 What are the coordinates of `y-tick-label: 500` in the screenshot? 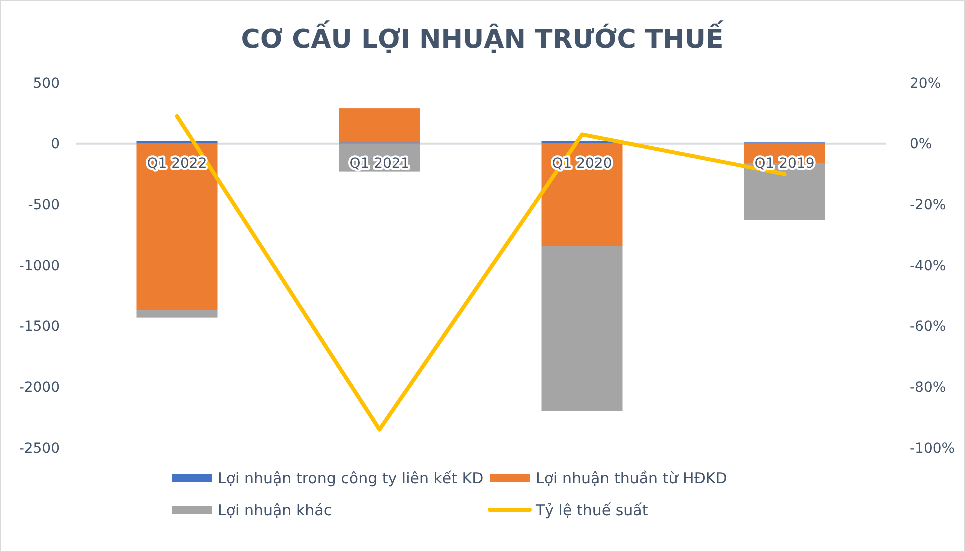 It's located at (46, 84).